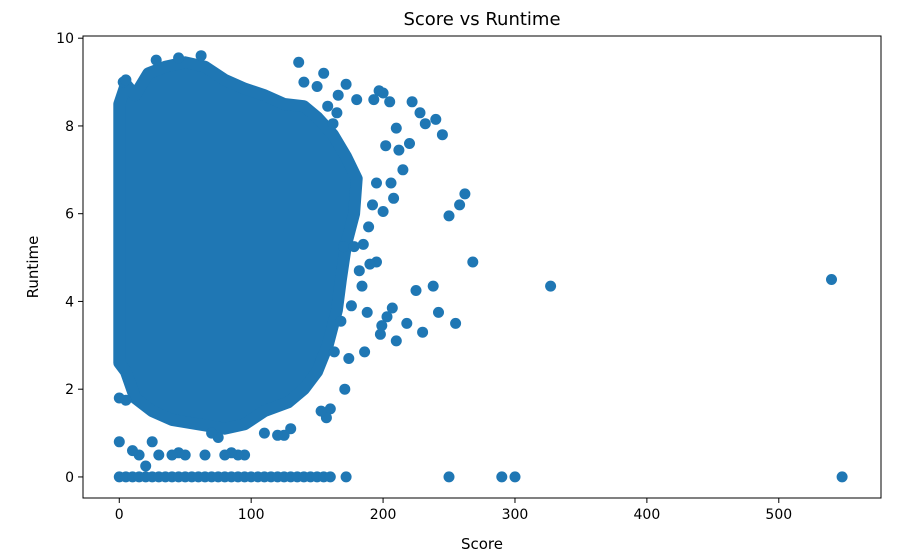 The image size is (912, 555). What do you see at coordinates (251, 515) in the screenshot?
I see `x-tick-label: 100` at bounding box center [251, 515].